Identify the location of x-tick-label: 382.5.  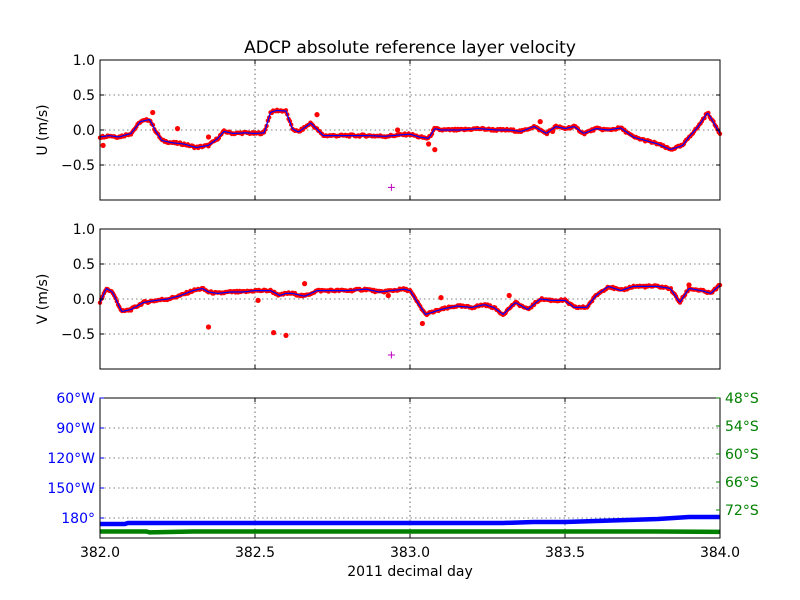
(255, 553).